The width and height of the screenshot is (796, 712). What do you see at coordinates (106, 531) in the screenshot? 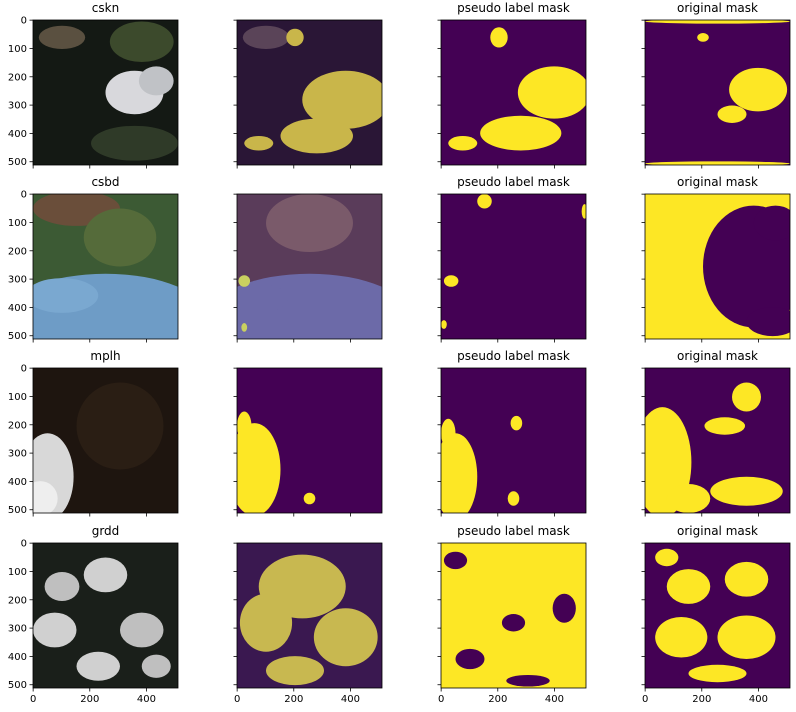
I see `axes-title: grdd` at bounding box center [106, 531].